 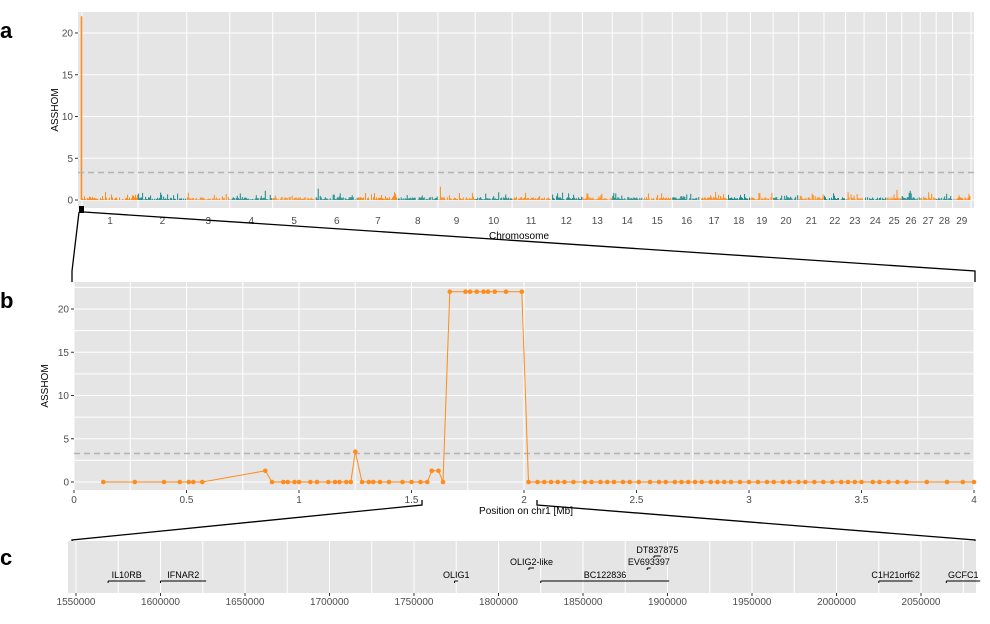 I want to click on panel-a-x-tick-label: 7, so click(x=378, y=221).